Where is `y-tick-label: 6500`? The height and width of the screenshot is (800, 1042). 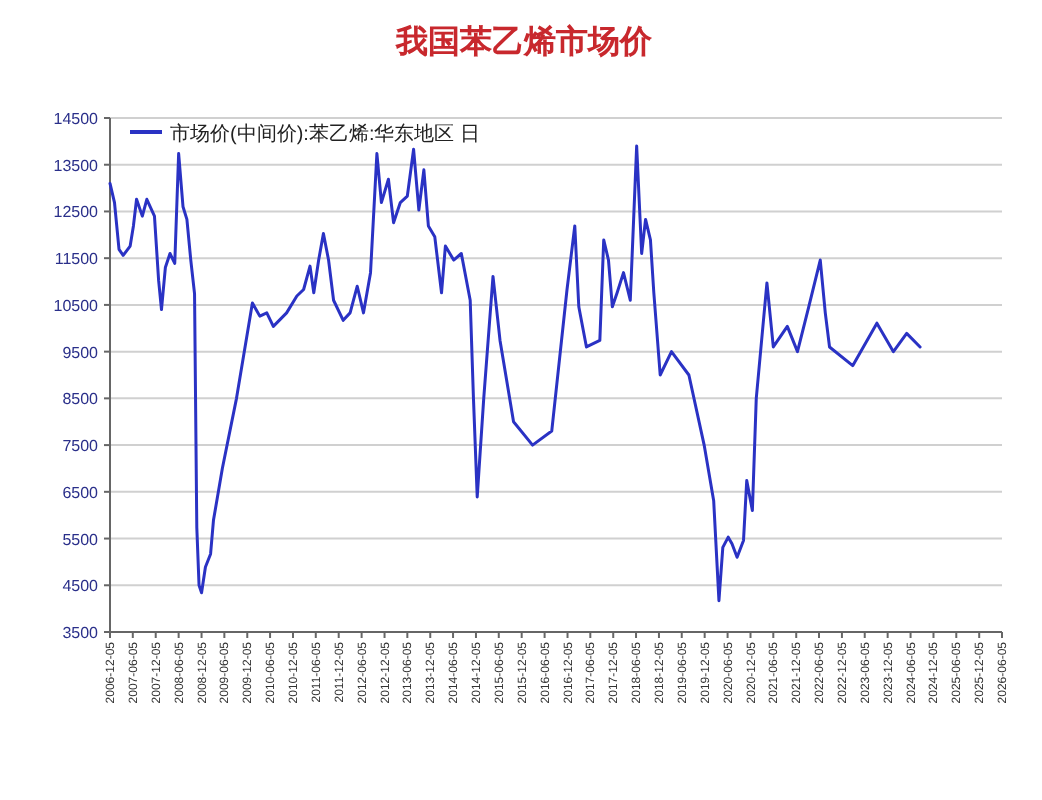 y-tick-label: 6500 is located at coordinates (81, 492).